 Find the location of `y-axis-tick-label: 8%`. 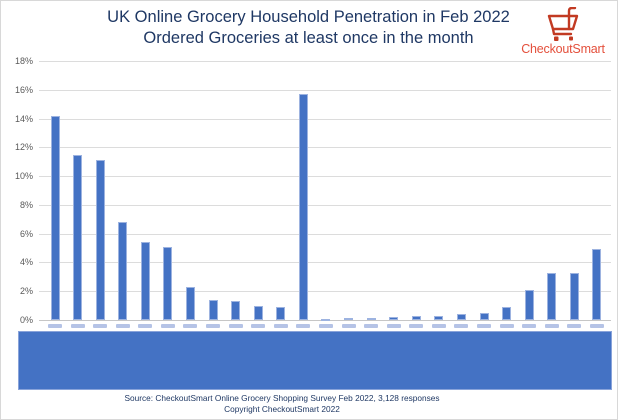

y-axis-tick-label: 8% is located at coordinates (26, 204).